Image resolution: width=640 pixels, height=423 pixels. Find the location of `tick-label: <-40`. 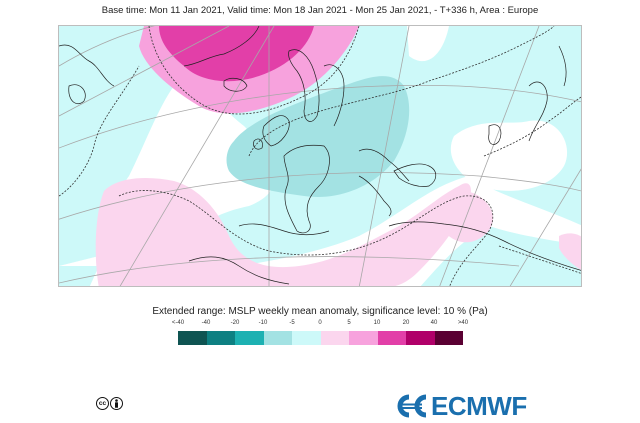

tick-label: <-40 is located at coordinates (178, 323).